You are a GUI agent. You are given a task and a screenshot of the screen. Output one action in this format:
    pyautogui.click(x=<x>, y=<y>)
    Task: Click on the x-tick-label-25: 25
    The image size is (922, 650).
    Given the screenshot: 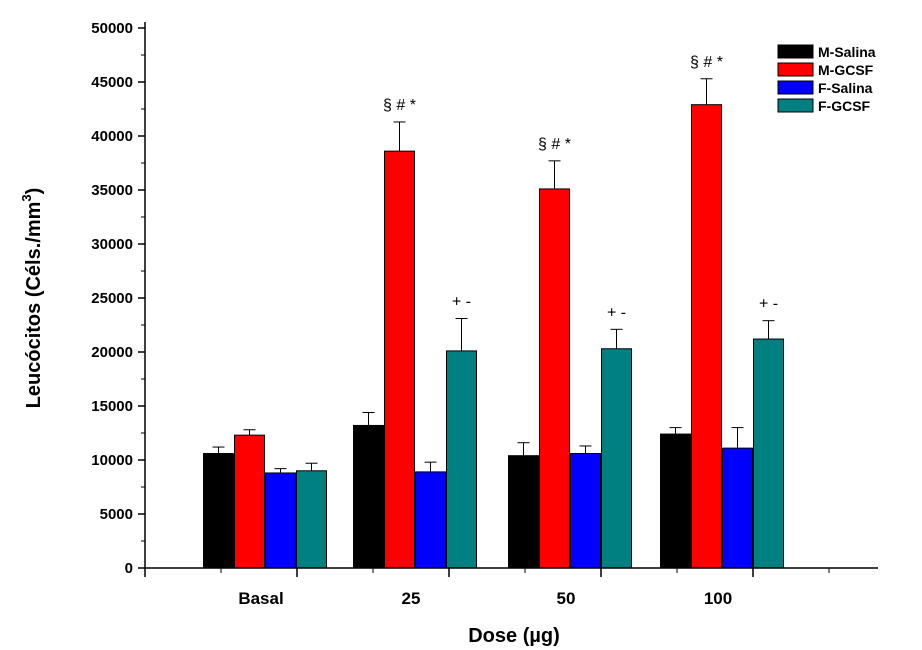 What is the action you would take?
    pyautogui.click(x=411, y=598)
    